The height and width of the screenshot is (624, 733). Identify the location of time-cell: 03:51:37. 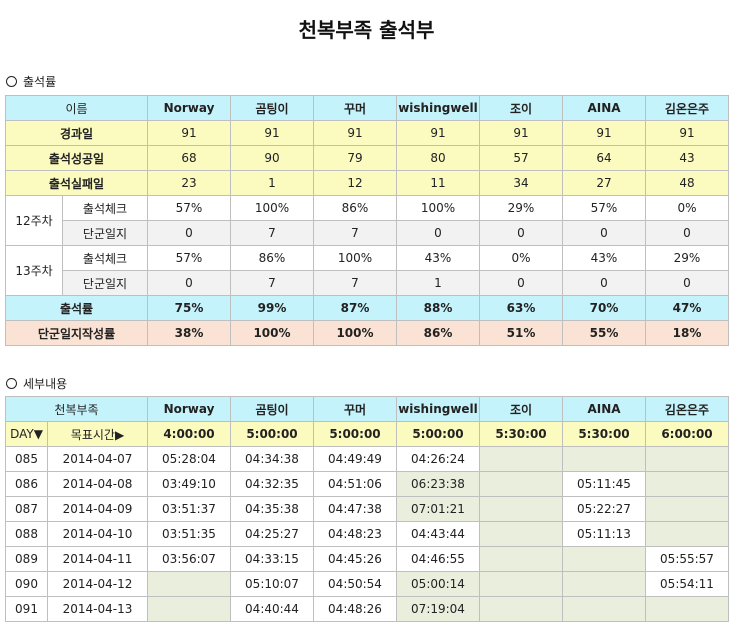
(189, 509).